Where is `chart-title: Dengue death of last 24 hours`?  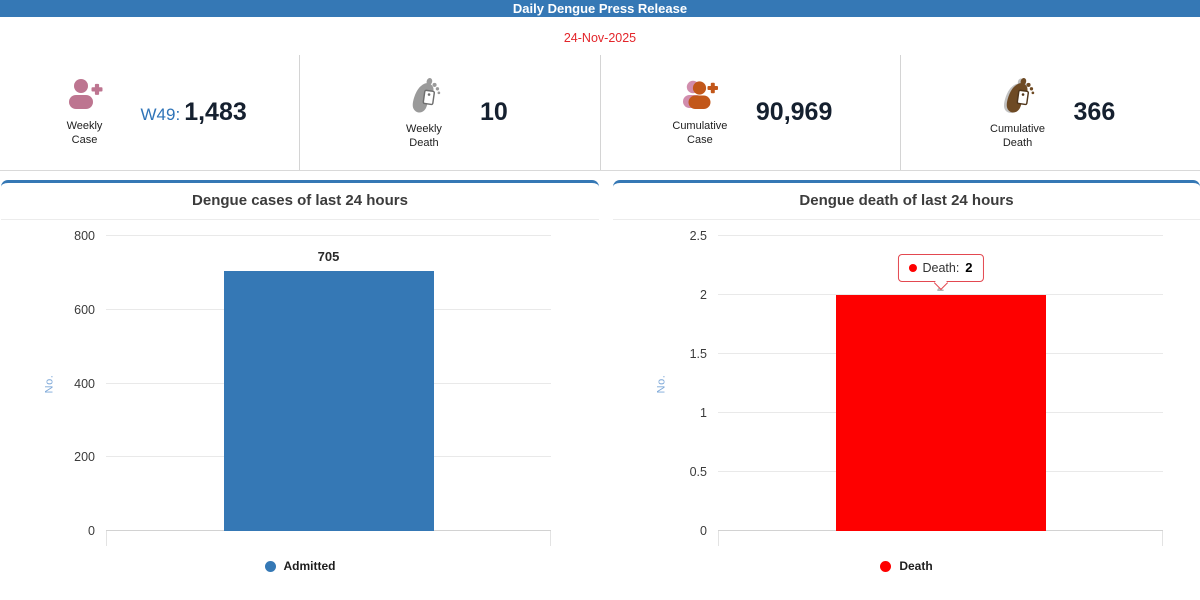 chart-title: Dengue death of last 24 hours is located at coordinates (906, 201).